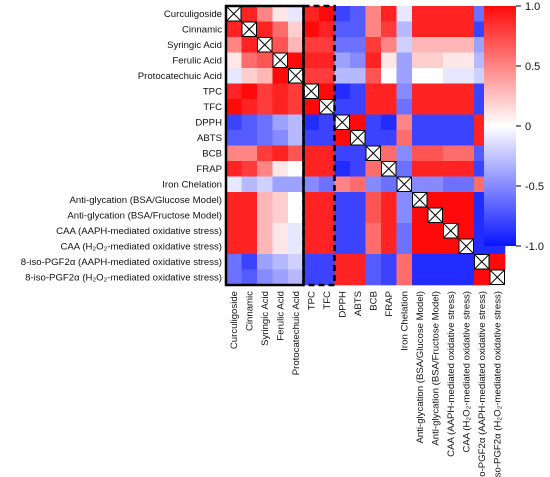 This screenshot has width=550, height=477. Describe the element at coordinates (296, 333) in the screenshot. I see `column-label: Protocatechuic Acid` at that location.